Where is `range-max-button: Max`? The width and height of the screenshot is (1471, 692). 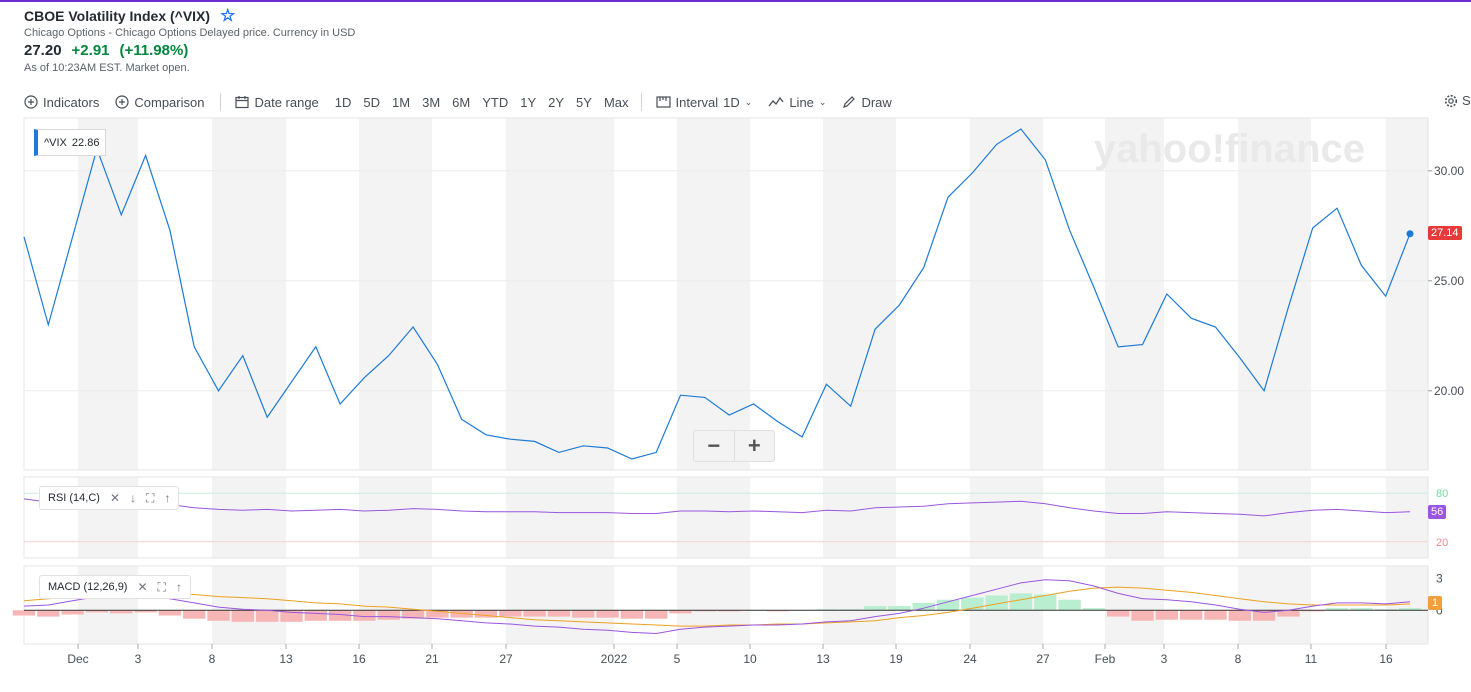
range-max-button: Max is located at coordinates (616, 102).